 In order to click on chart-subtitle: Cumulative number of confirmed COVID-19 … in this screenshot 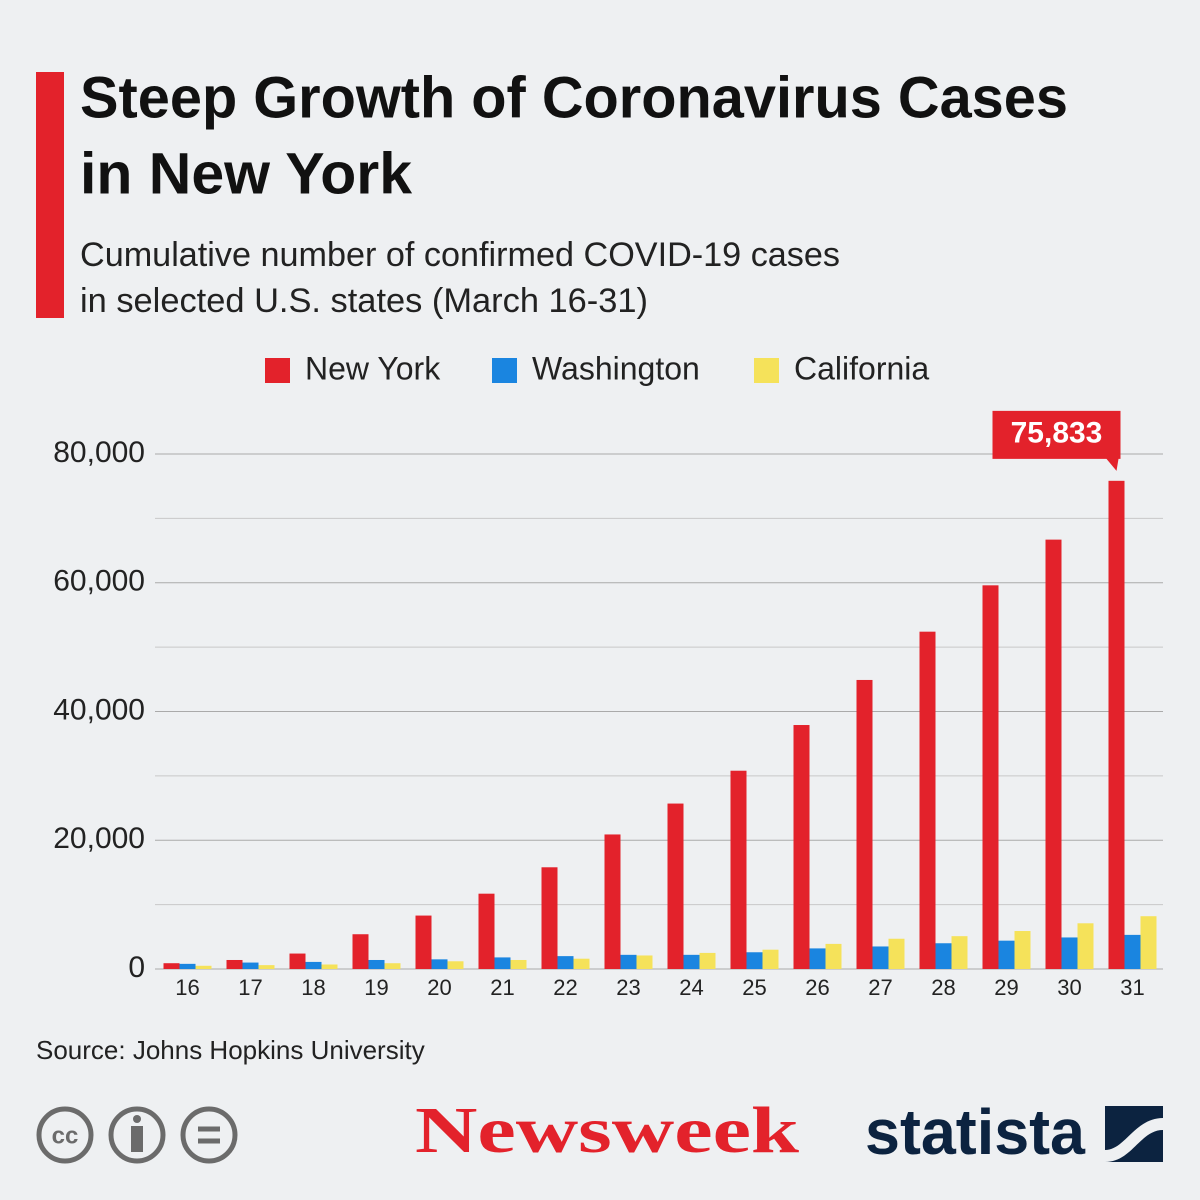, I will do `click(460, 255)`.